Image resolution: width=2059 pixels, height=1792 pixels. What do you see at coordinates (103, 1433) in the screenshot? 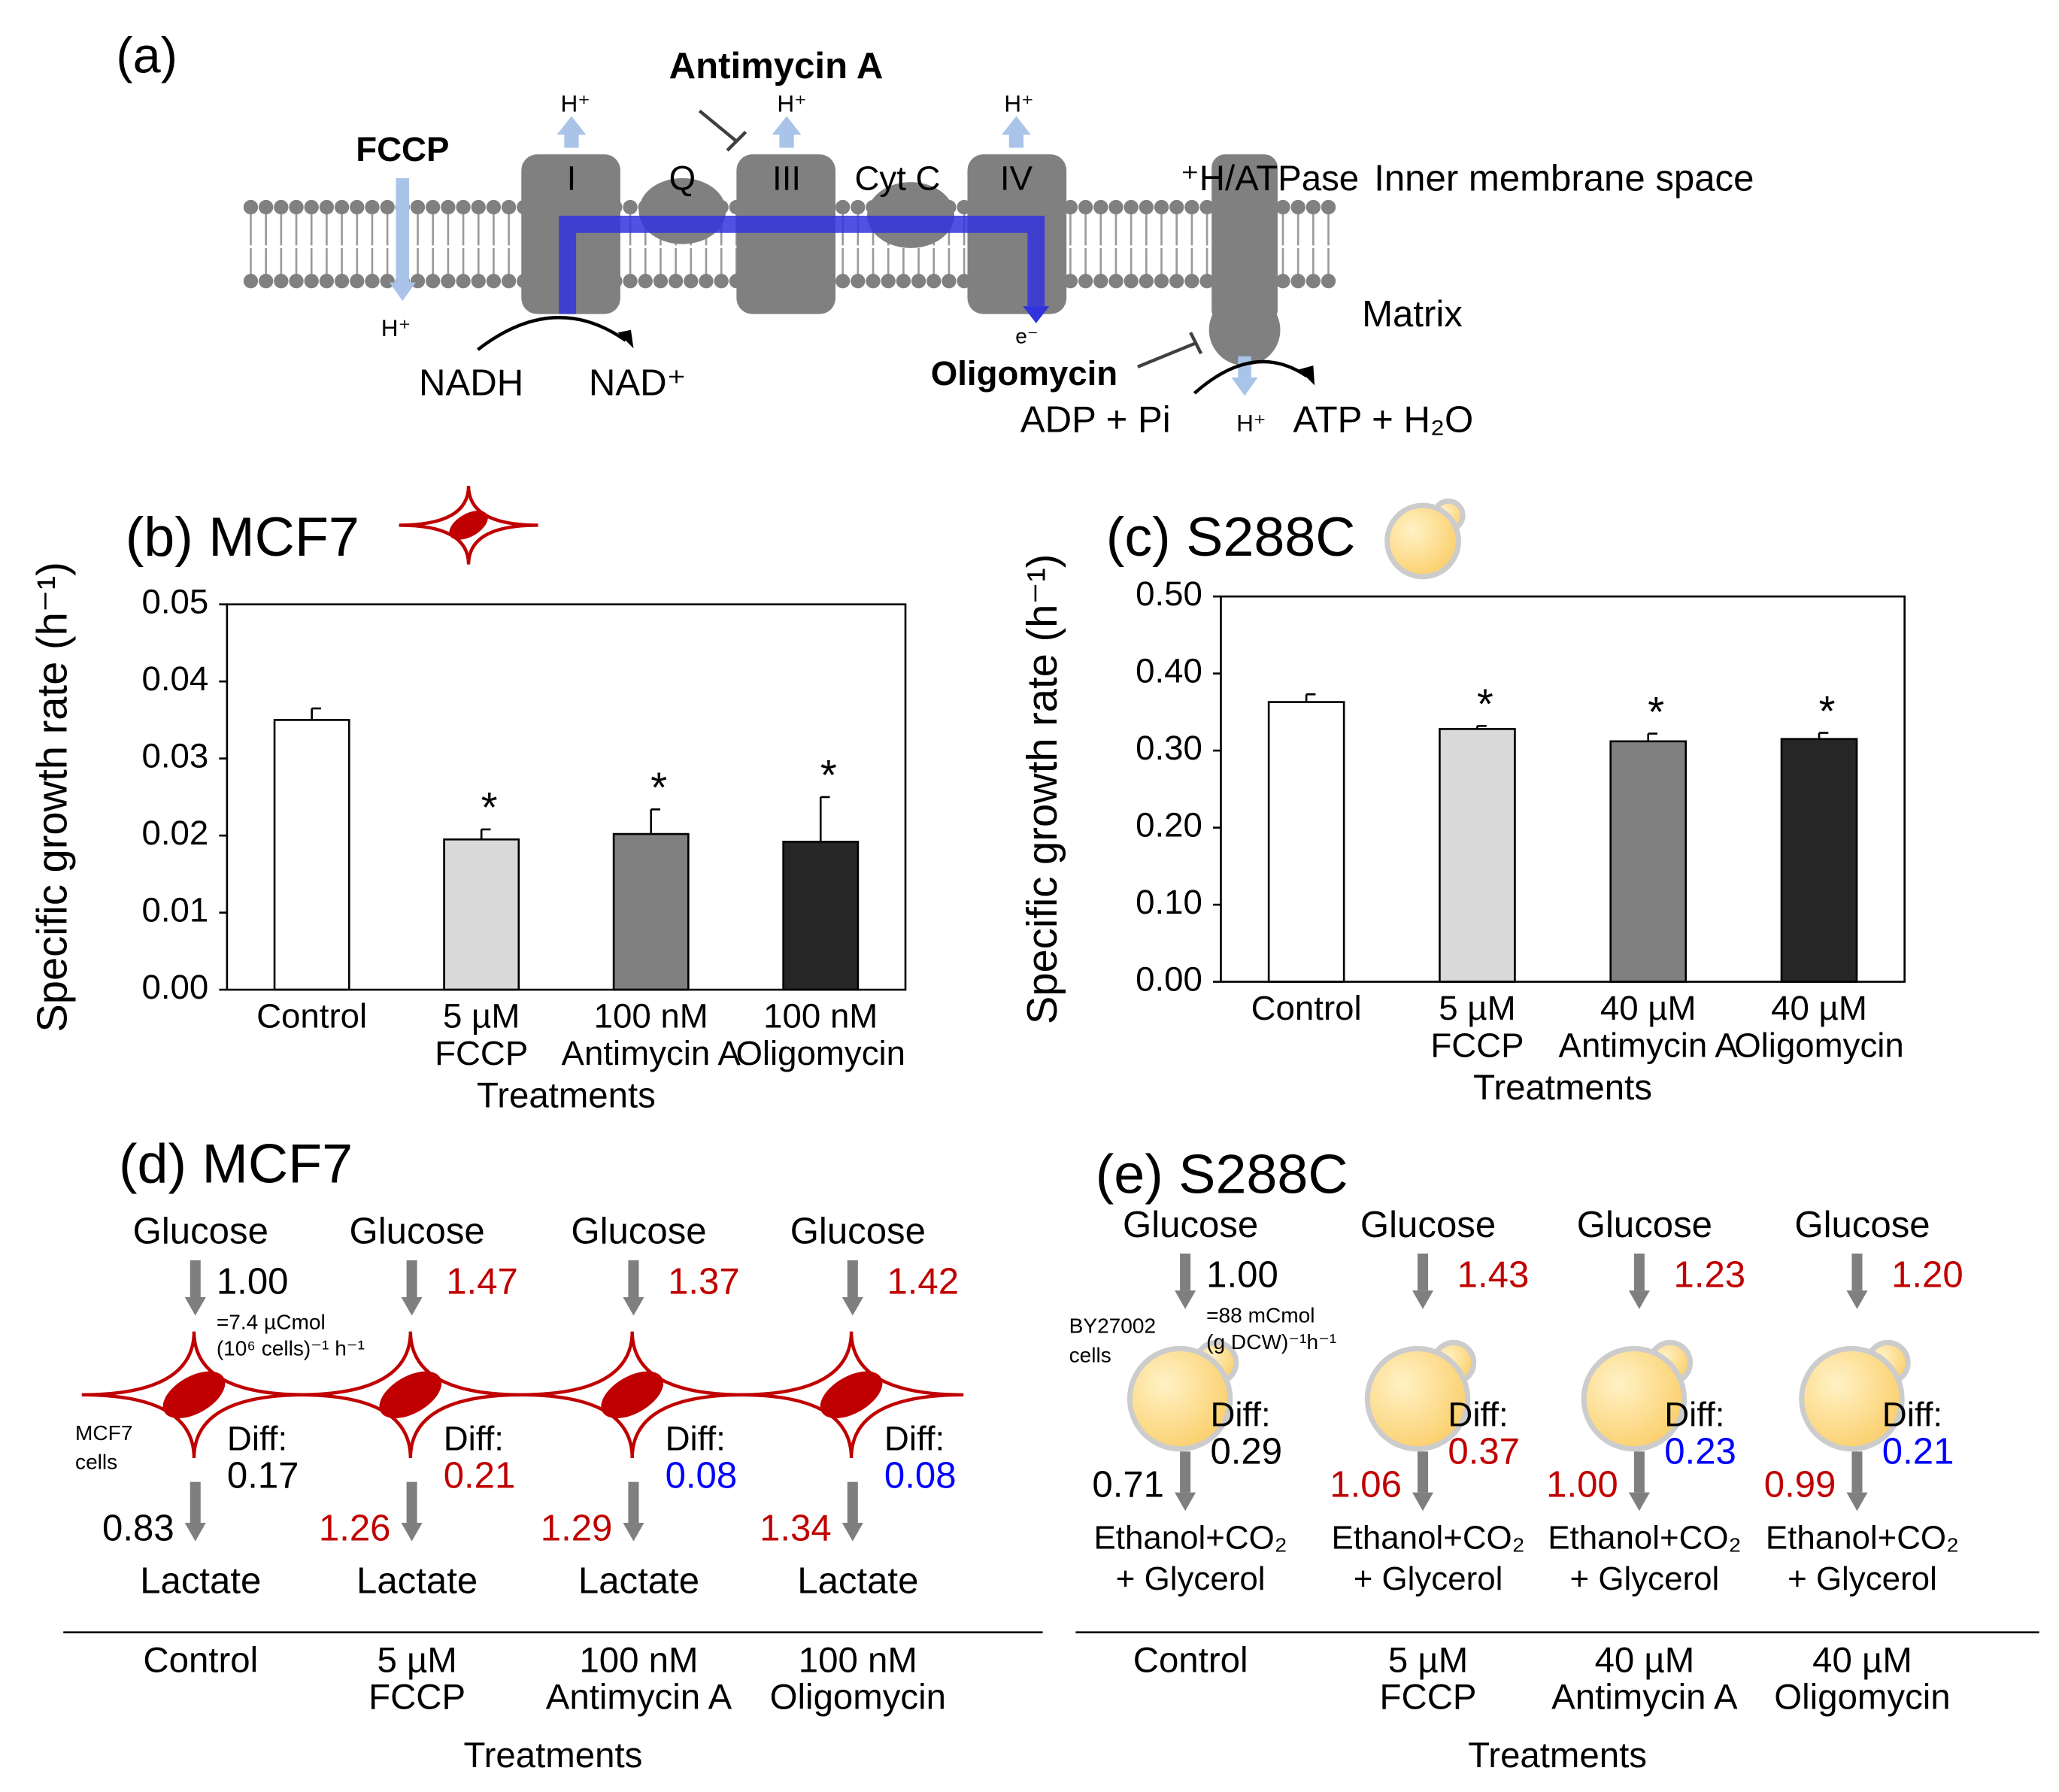
I see `cell-label: MCF7` at bounding box center [103, 1433].